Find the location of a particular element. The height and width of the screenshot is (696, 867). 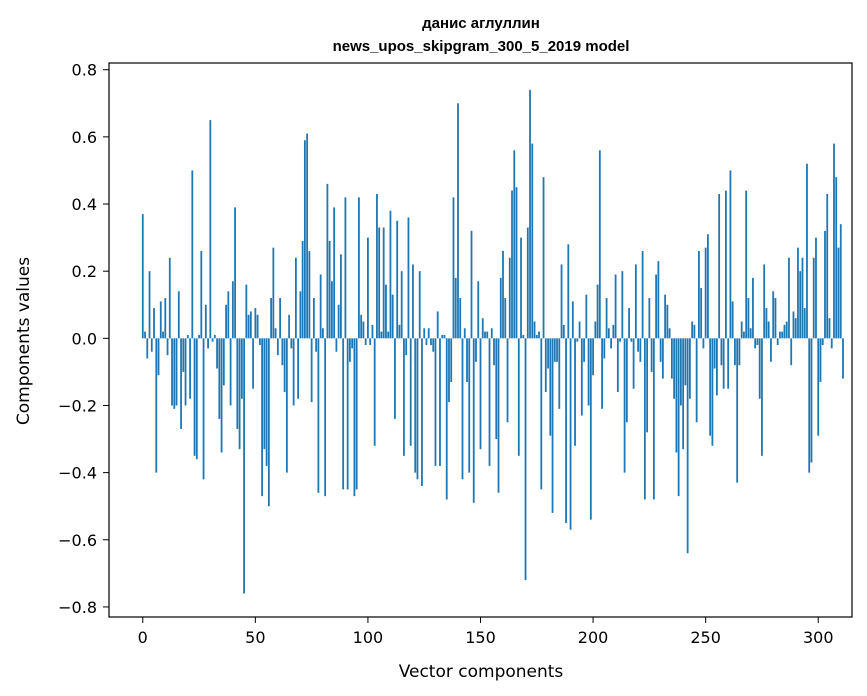

x-tick-label-5: 250 is located at coordinates (705, 637).